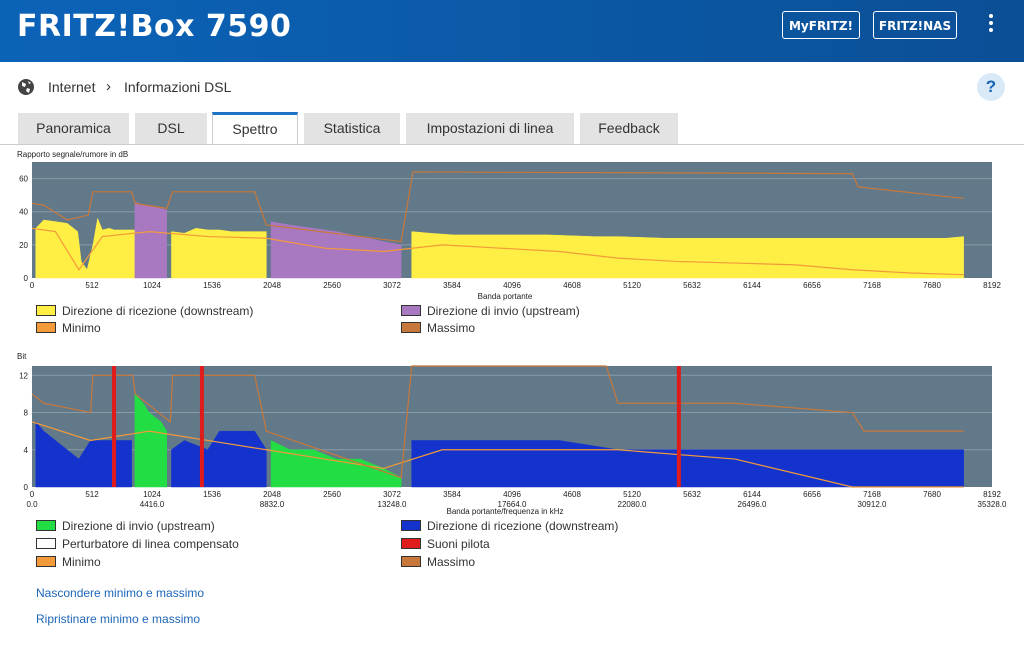 Image resolution: width=1024 pixels, height=655 pixels. Describe the element at coordinates (46, 561) in the screenshot. I see `legend-swatch-bit-minimo` at that location.